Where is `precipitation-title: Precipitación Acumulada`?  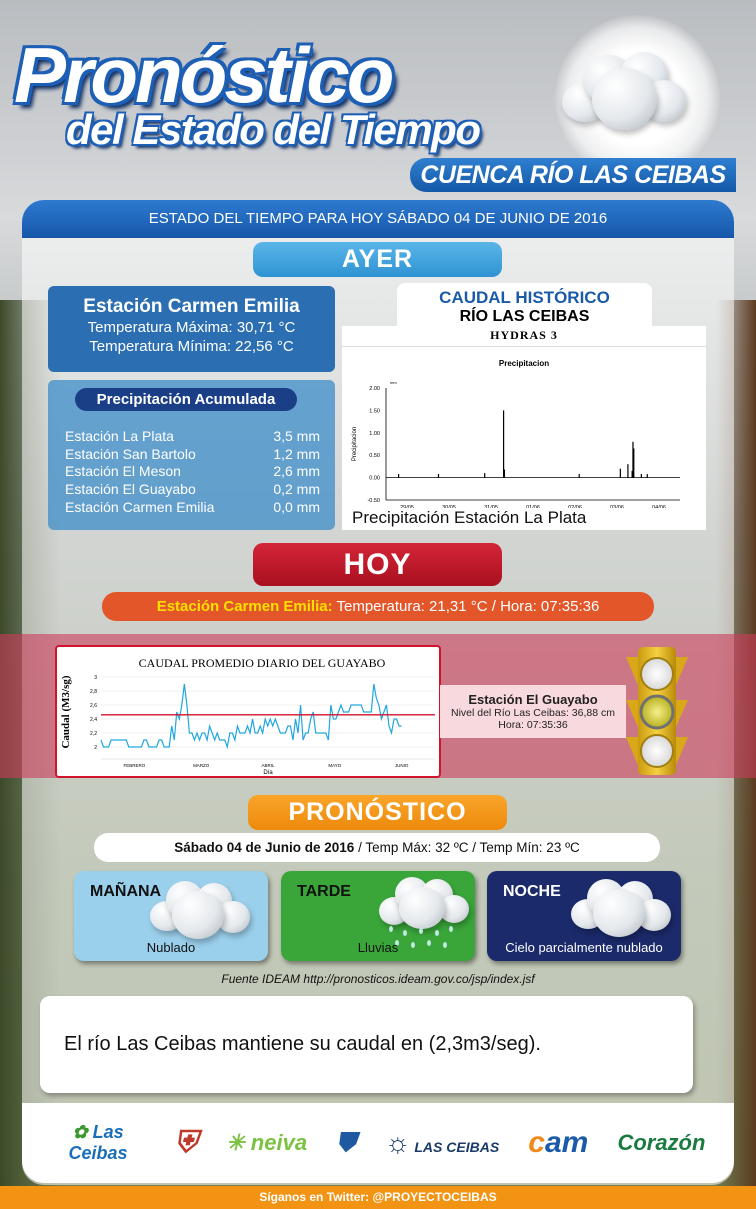
precipitation-title: Precipitación Acumulada is located at coordinates (186, 399).